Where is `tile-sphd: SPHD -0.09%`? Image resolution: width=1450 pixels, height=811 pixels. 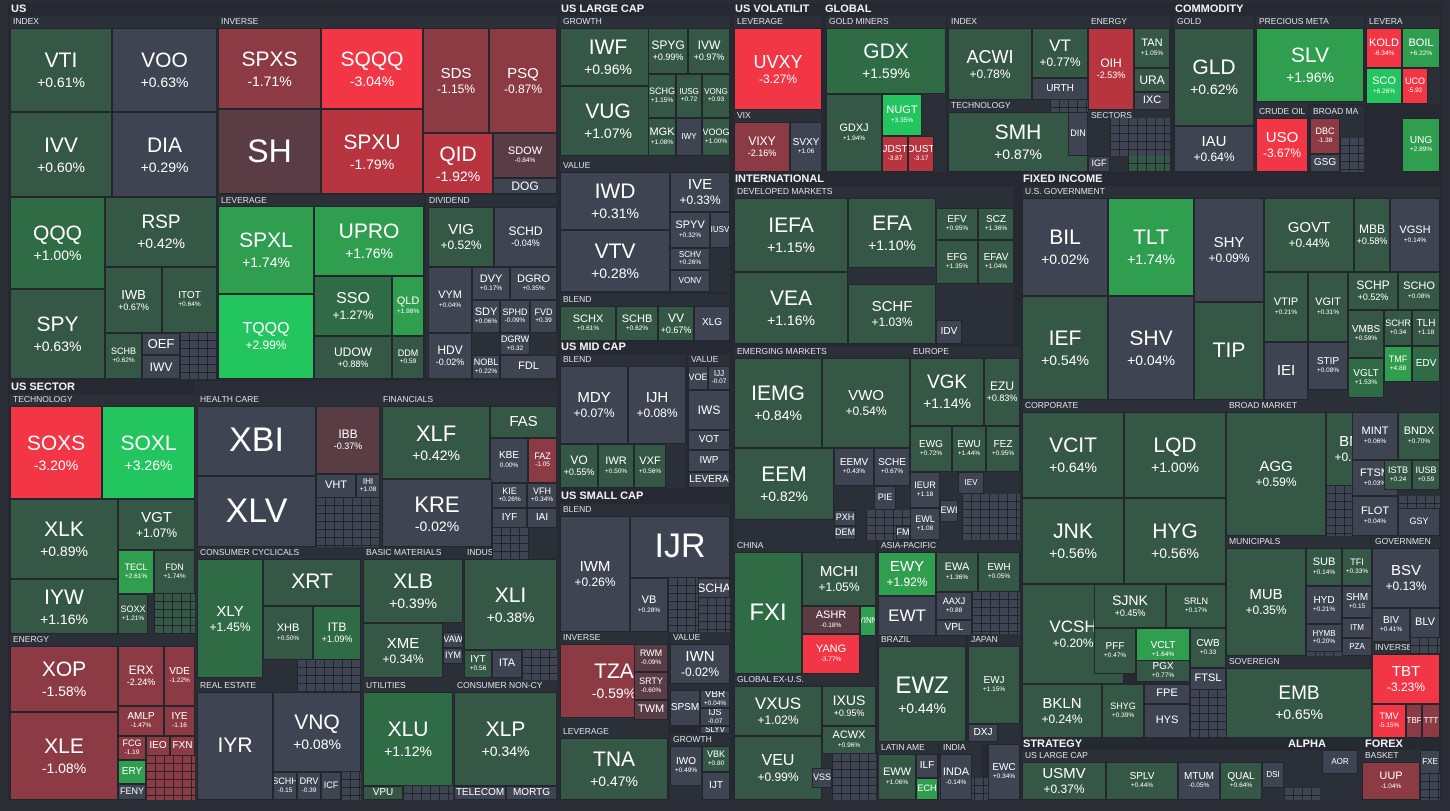 tile-sphd: SPHD -0.09% is located at coordinates (515, 316).